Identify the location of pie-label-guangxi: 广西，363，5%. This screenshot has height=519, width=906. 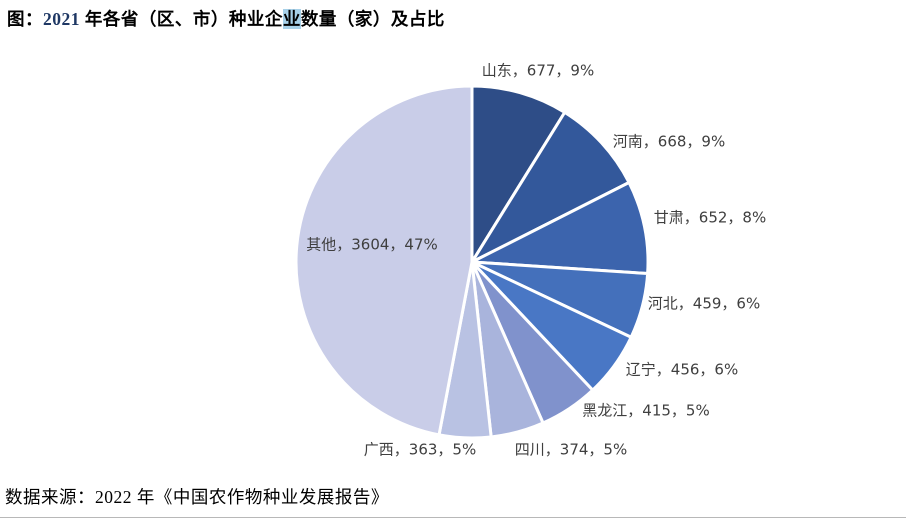
(420, 449).